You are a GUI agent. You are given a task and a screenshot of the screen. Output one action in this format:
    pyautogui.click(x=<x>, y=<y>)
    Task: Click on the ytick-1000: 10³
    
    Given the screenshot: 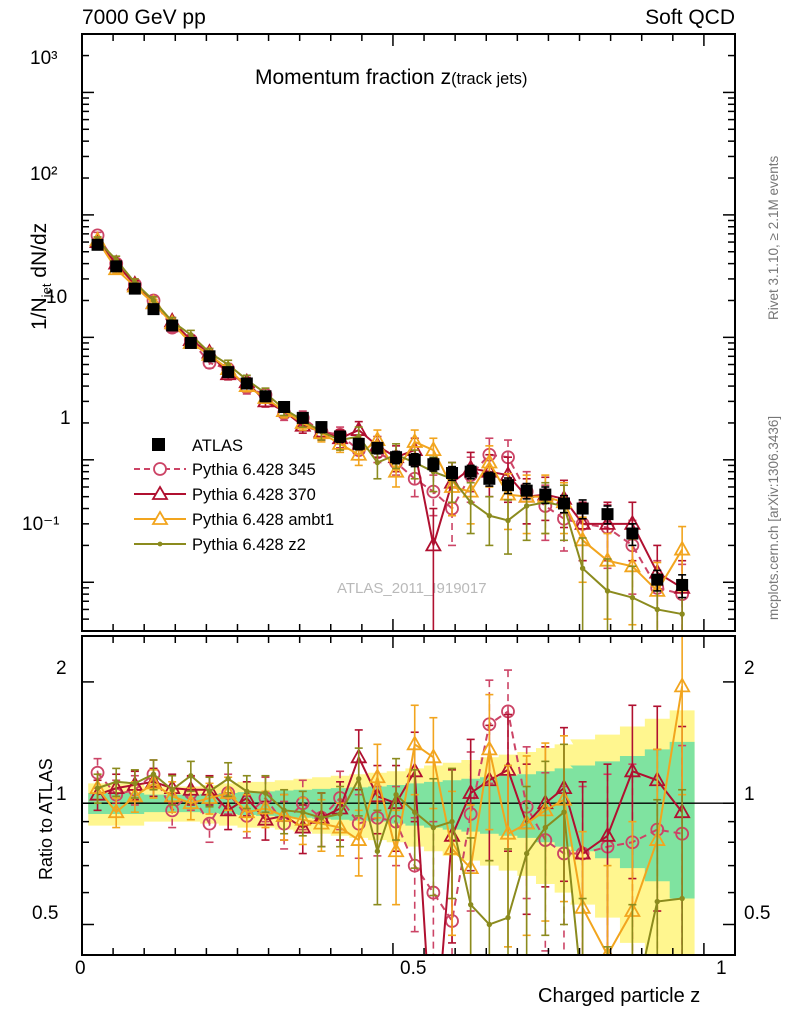 What is the action you would take?
    pyautogui.click(x=44, y=58)
    